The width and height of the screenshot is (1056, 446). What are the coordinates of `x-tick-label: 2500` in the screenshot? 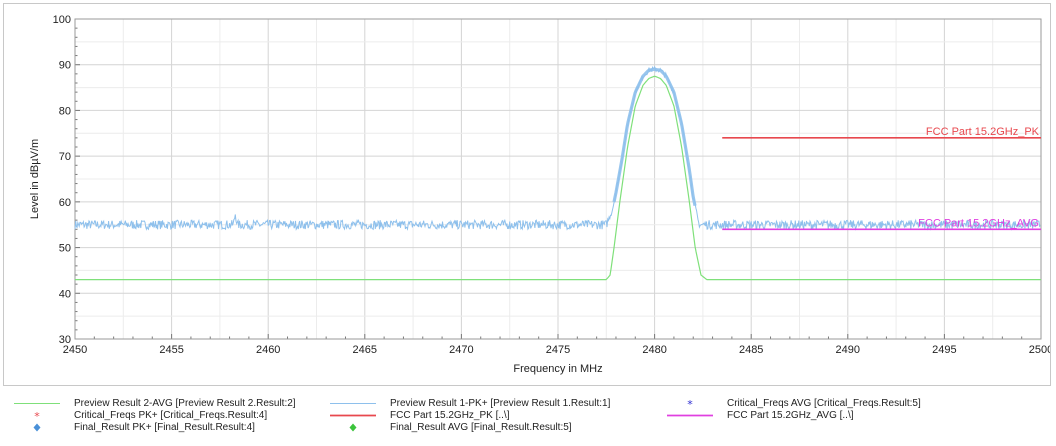 It's located at (1039, 350).